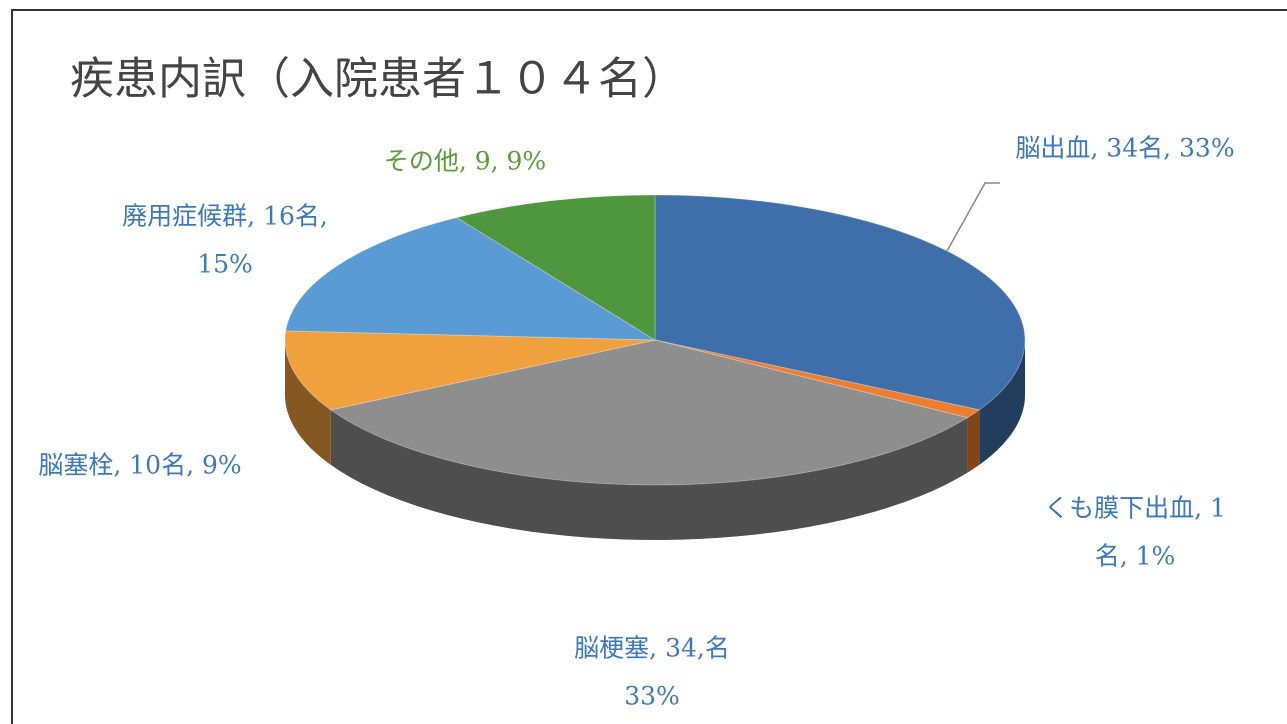  What do you see at coordinates (139, 465) in the screenshot?
I see `data-label: 脳塞栓, 10名, 9%` at bounding box center [139, 465].